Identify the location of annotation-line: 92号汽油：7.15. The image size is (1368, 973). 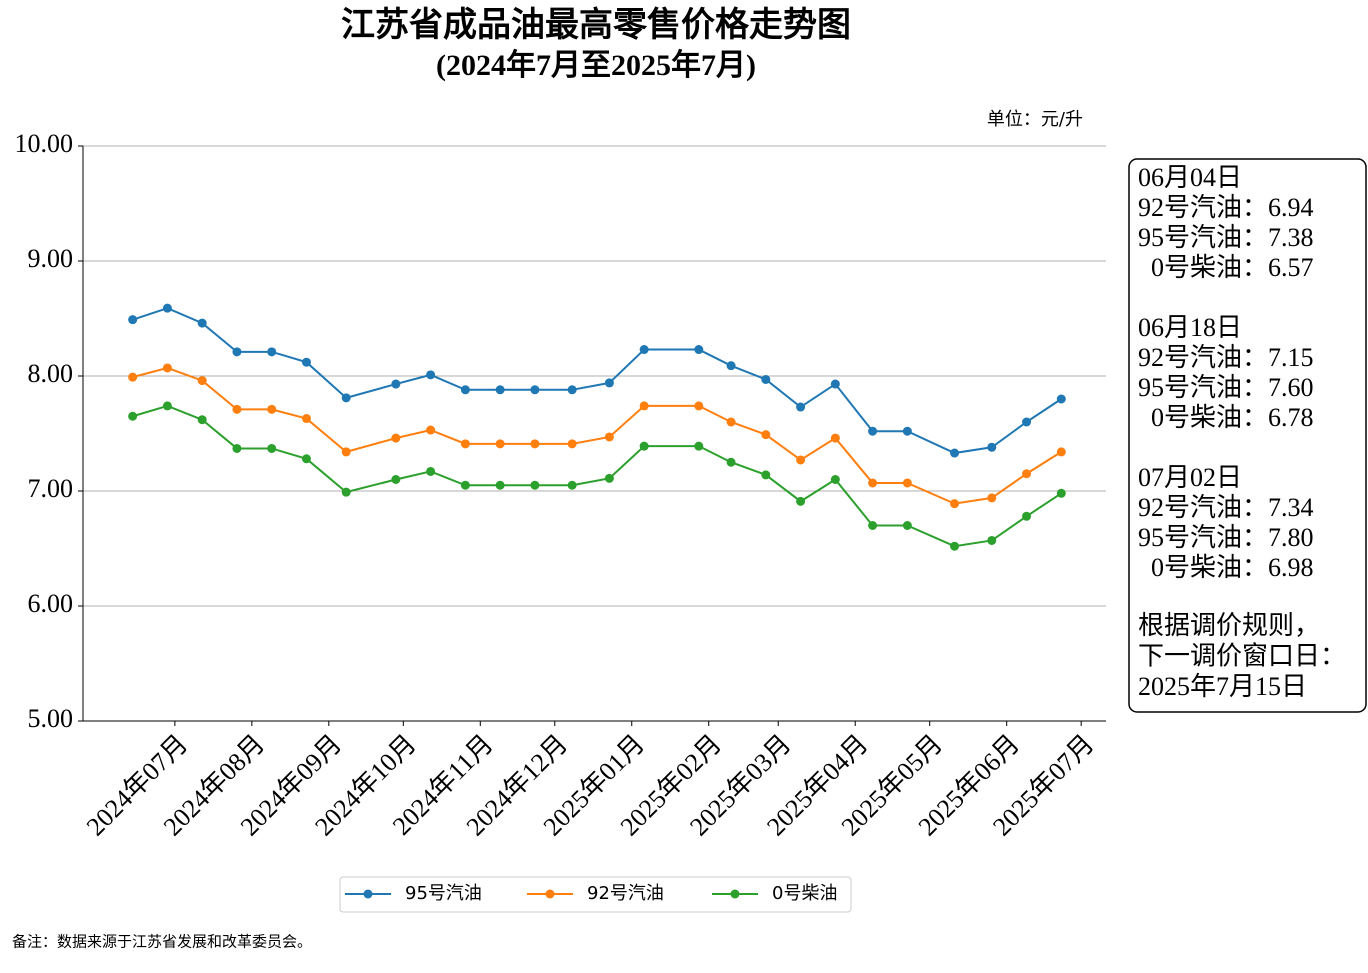
(1226, 357).